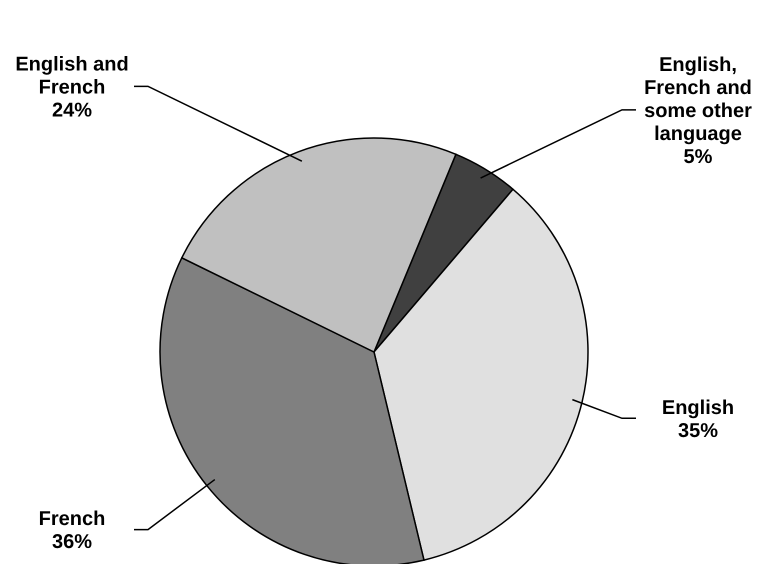  I want to click on slice-label: English, French and some other language, so click(698, 99).